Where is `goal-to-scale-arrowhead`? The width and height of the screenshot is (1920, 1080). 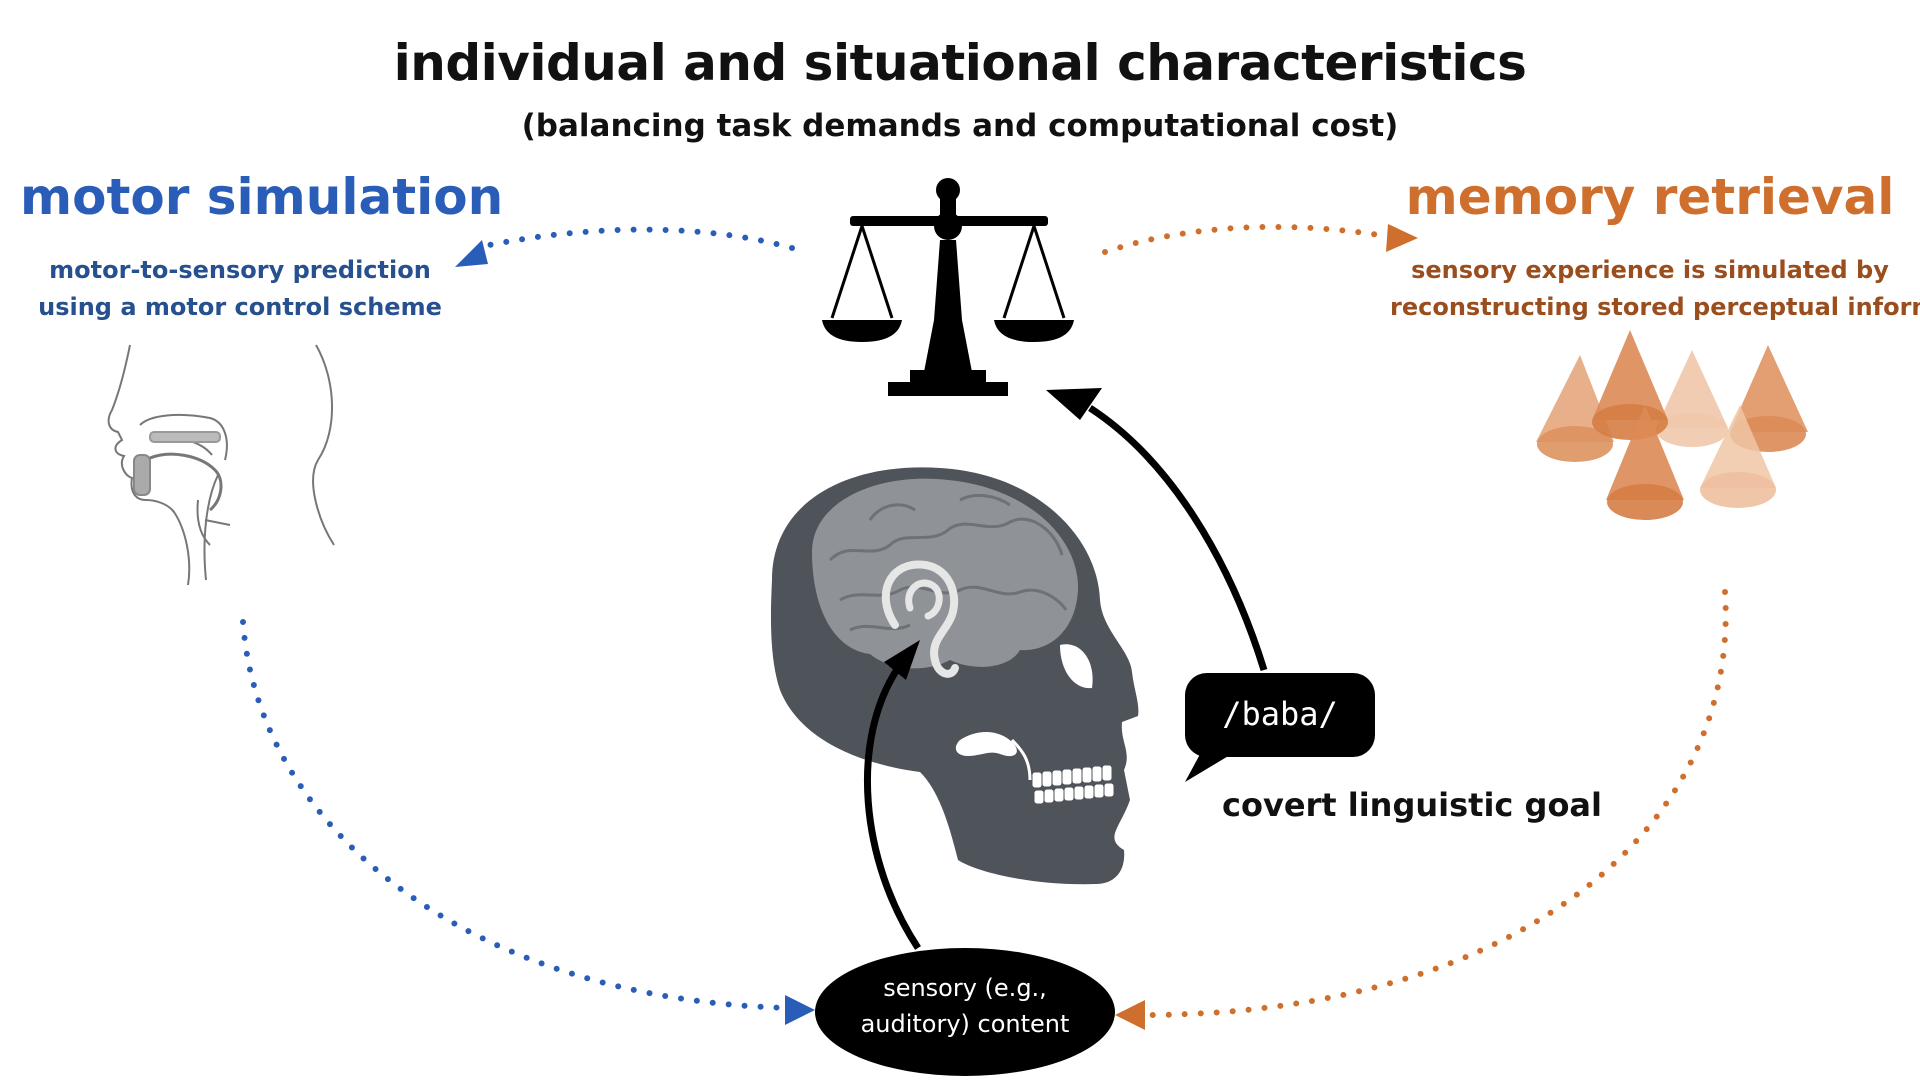
goal-to-scale-arrowhead is located at coordinates (1074, 404).